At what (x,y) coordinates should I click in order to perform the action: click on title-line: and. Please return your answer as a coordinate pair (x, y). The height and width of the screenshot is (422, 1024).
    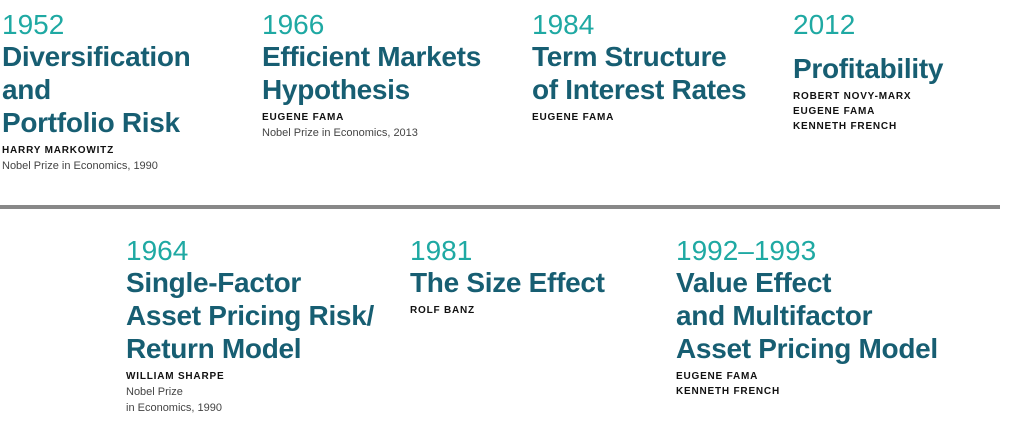
    Looking at the image, I should click on (26, 89).